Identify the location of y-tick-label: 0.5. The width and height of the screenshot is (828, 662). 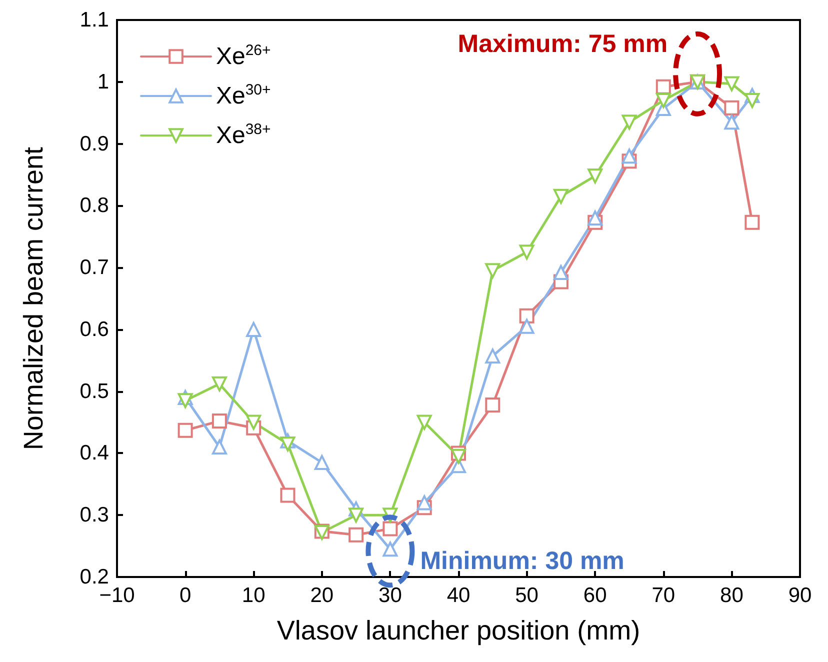
(94, 391).